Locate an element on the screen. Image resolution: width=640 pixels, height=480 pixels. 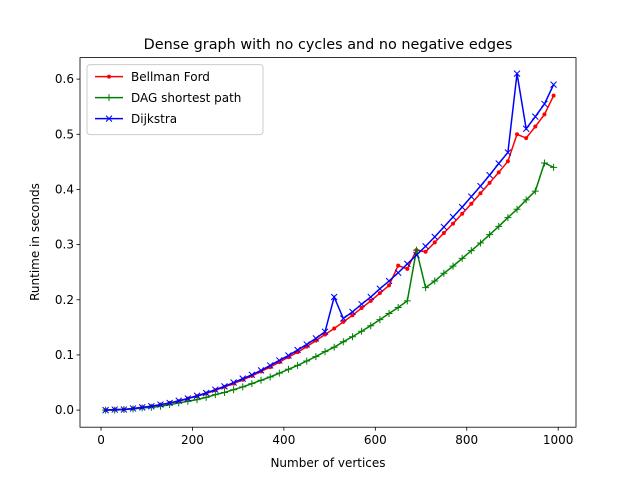
legend-box is located at coordinates (175, 100).